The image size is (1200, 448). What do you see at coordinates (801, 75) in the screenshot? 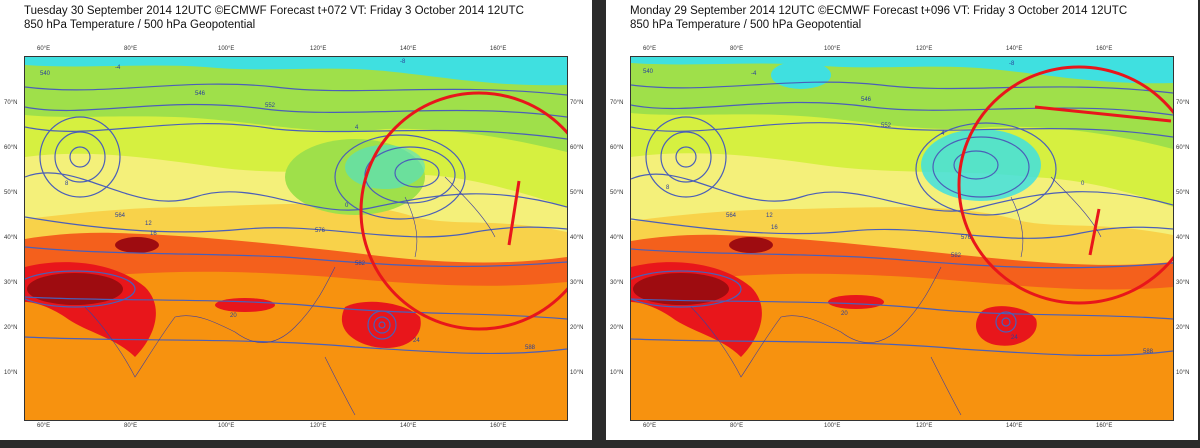
I see `cold-core-north` at bounding box center [801, 75].